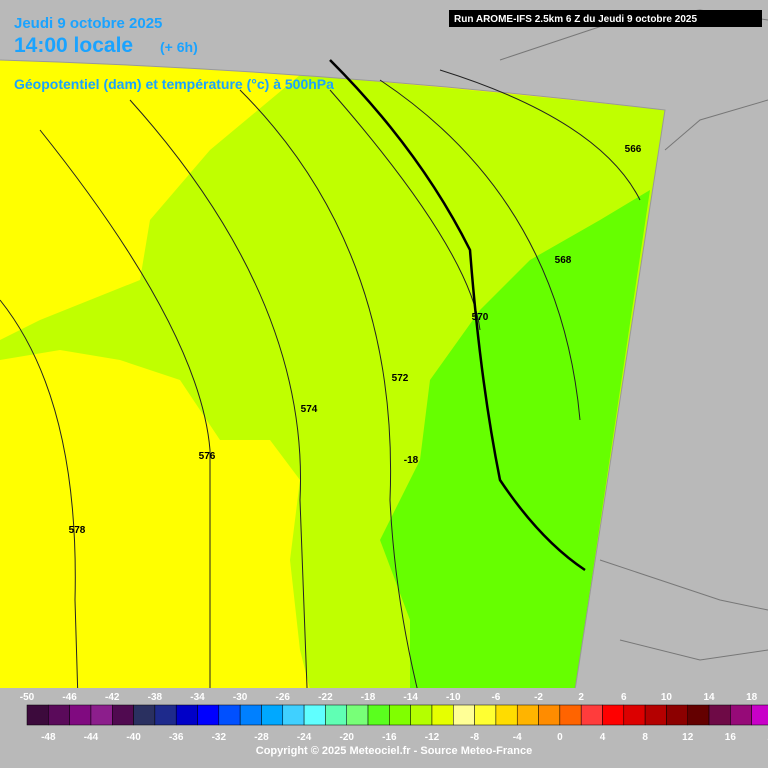  What do you see at coordinates (91, 737) in the screenshot?
I see `legend-label: -44` at bounding box center [91, 737].